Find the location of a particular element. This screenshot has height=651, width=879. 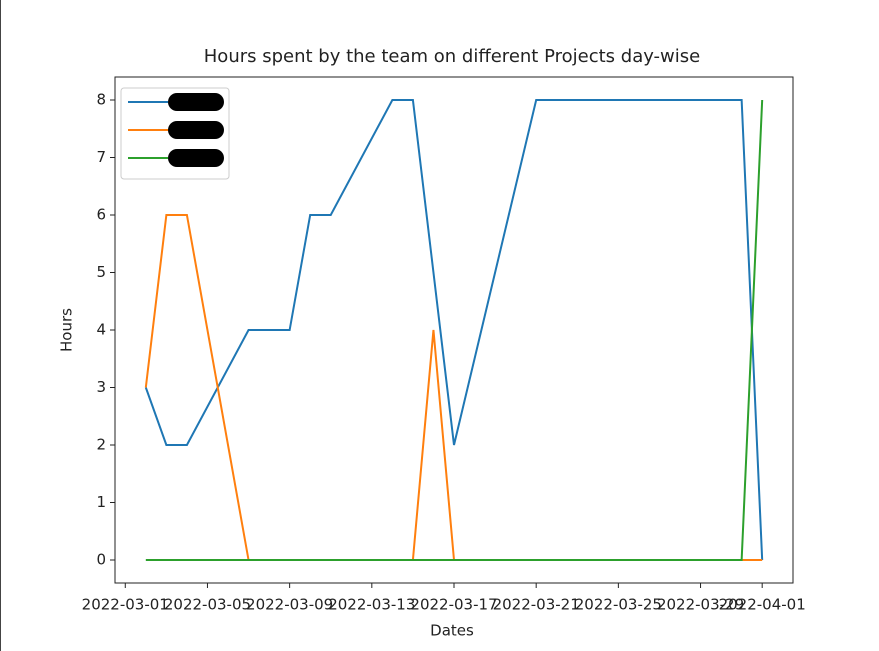

y-tick-label: 5 is located at coordinates (101, 272).